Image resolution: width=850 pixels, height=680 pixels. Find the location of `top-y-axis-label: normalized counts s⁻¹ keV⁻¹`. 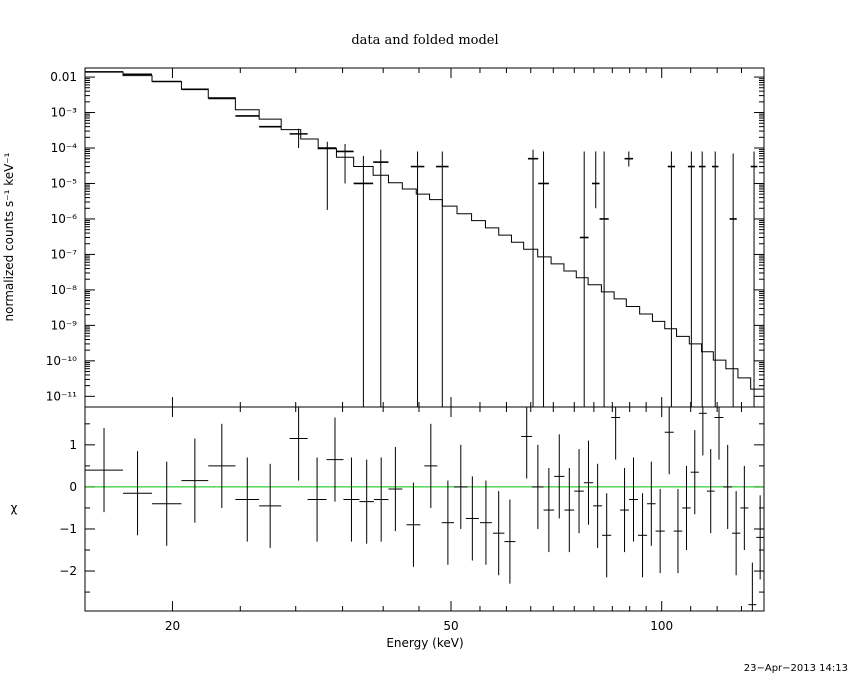

top-y-axis-label: normalized counts s⁻¹ keV⁻¹ is located at coordinates (9, 236).